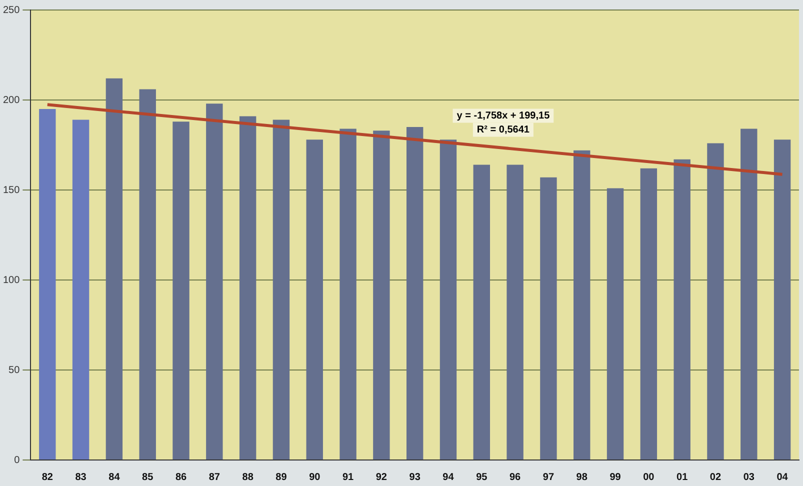  What do you see at coordinates (649, 477) in the screenshot?
I see `x-tick-label: 00` at bounding box center [649, 477].